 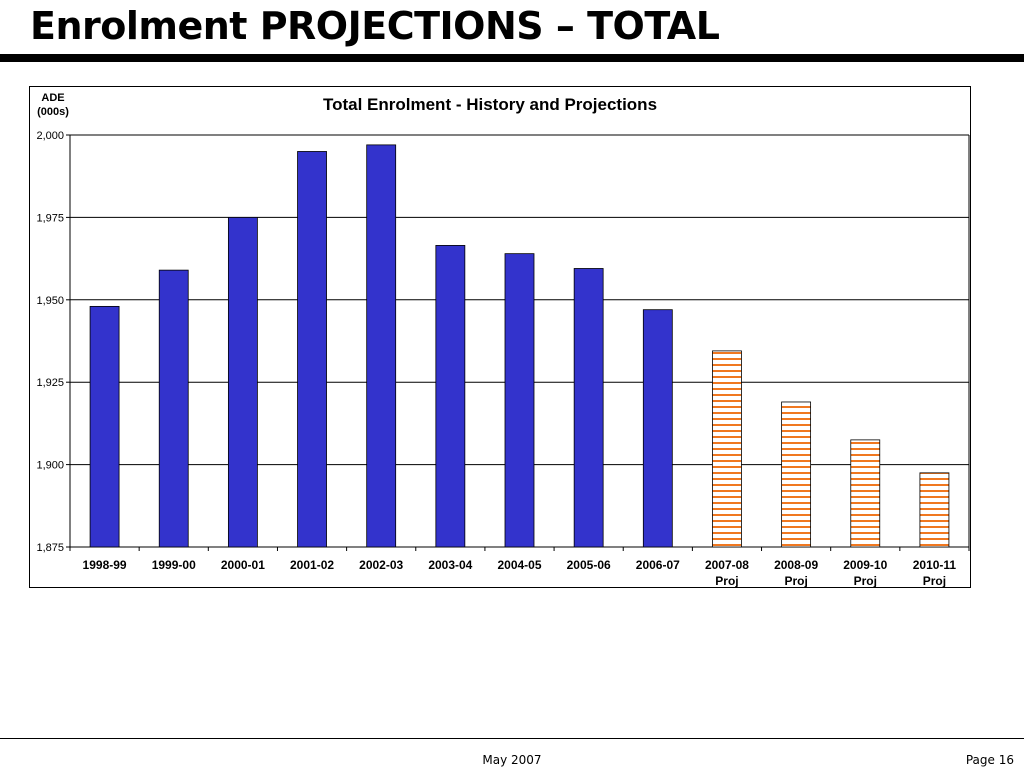 I want to click on slide-title: Enrolment PROJECTIONS – TOTAL, so click(x=375, y=26).